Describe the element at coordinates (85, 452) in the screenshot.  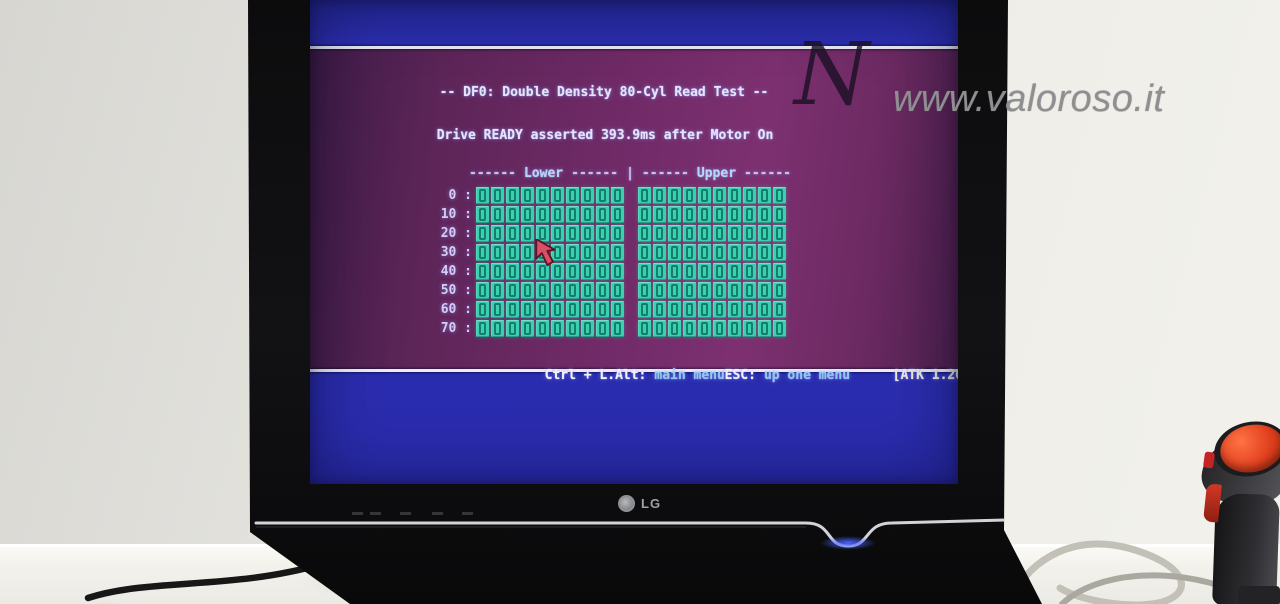
I see `telephone` at that location.